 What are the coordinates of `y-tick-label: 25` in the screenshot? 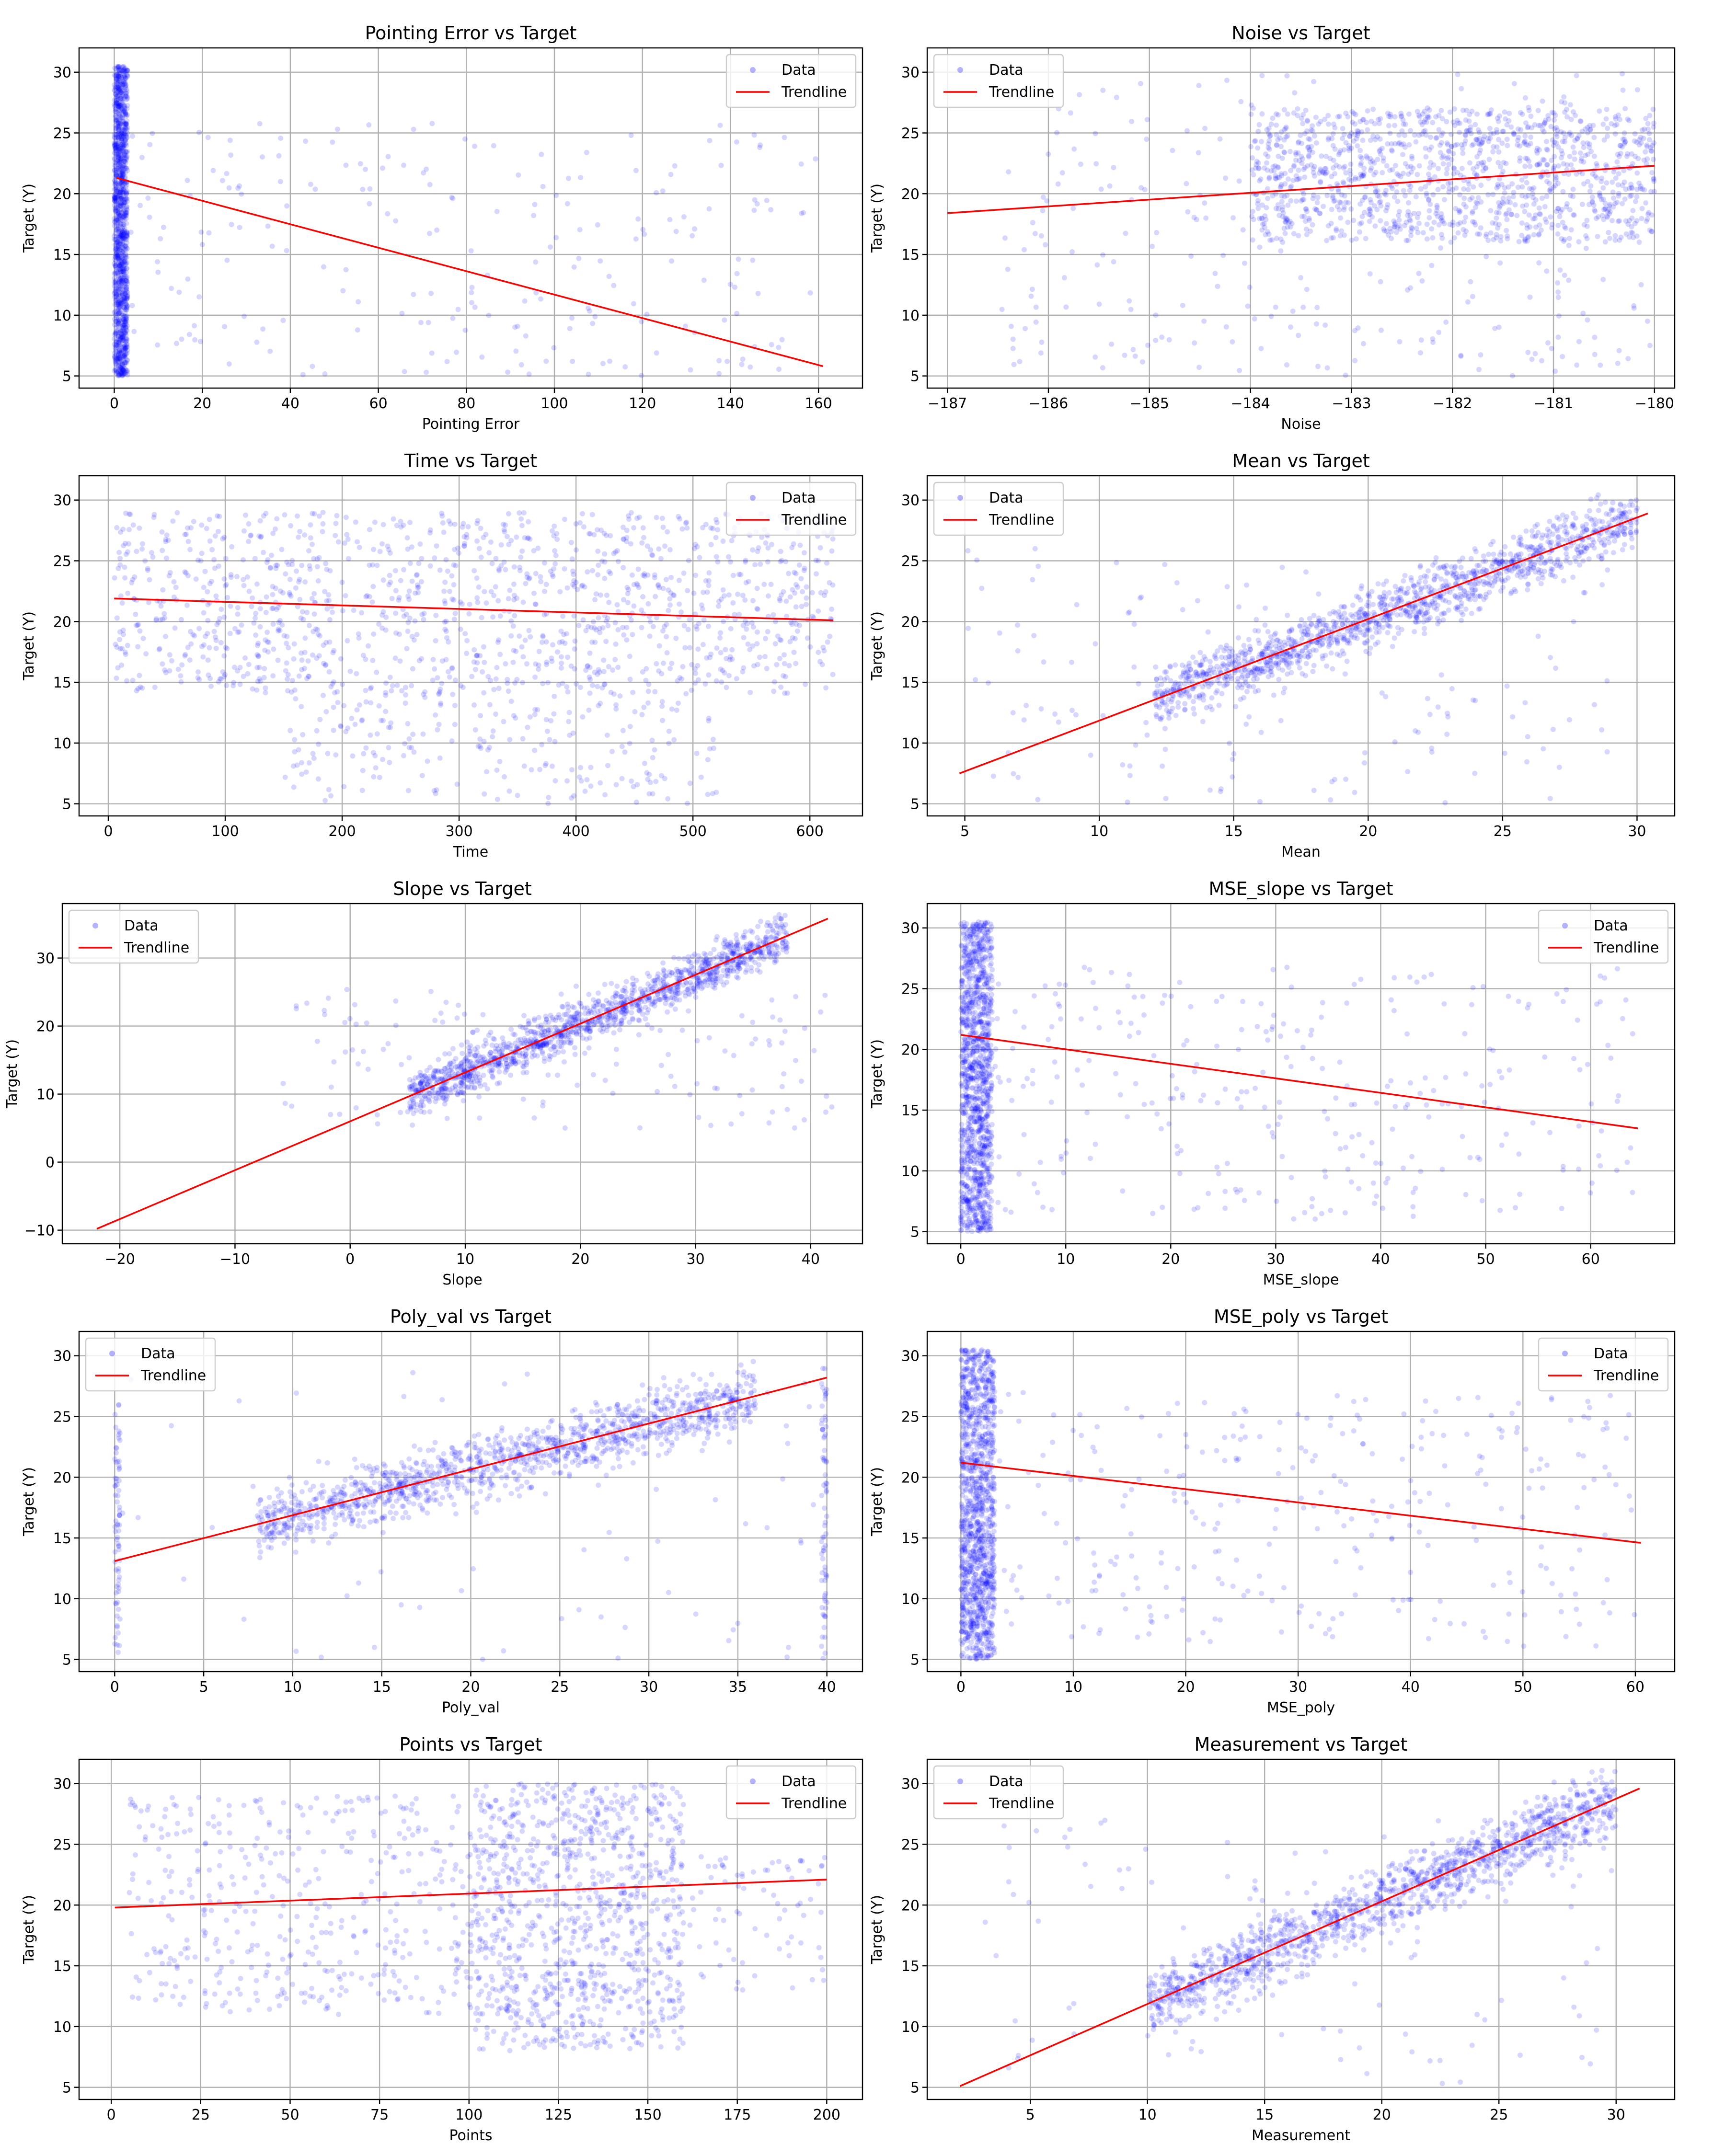 It's located at (910, 561).